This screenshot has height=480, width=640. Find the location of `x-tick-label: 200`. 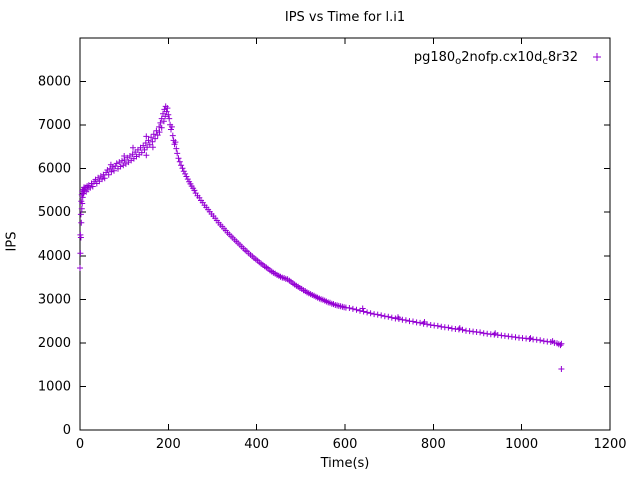

x-tick-label: 200 is located at coordinates (168, 444).